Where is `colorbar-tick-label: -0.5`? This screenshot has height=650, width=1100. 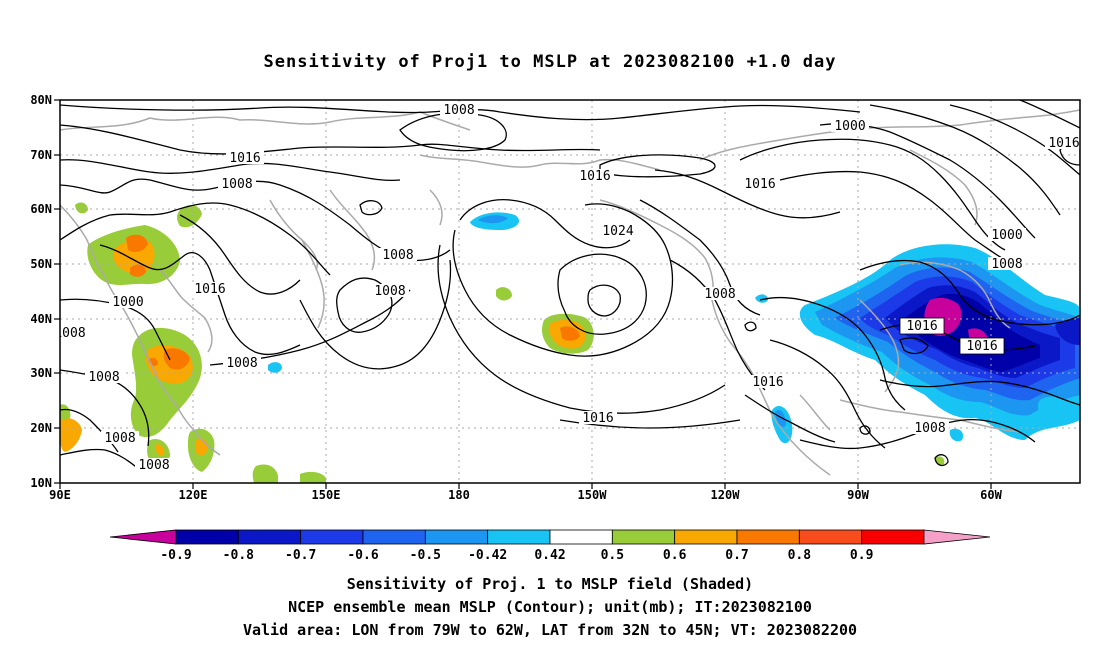
colorbar-tick-label: -0.5 is located at coordinates (425, 555).